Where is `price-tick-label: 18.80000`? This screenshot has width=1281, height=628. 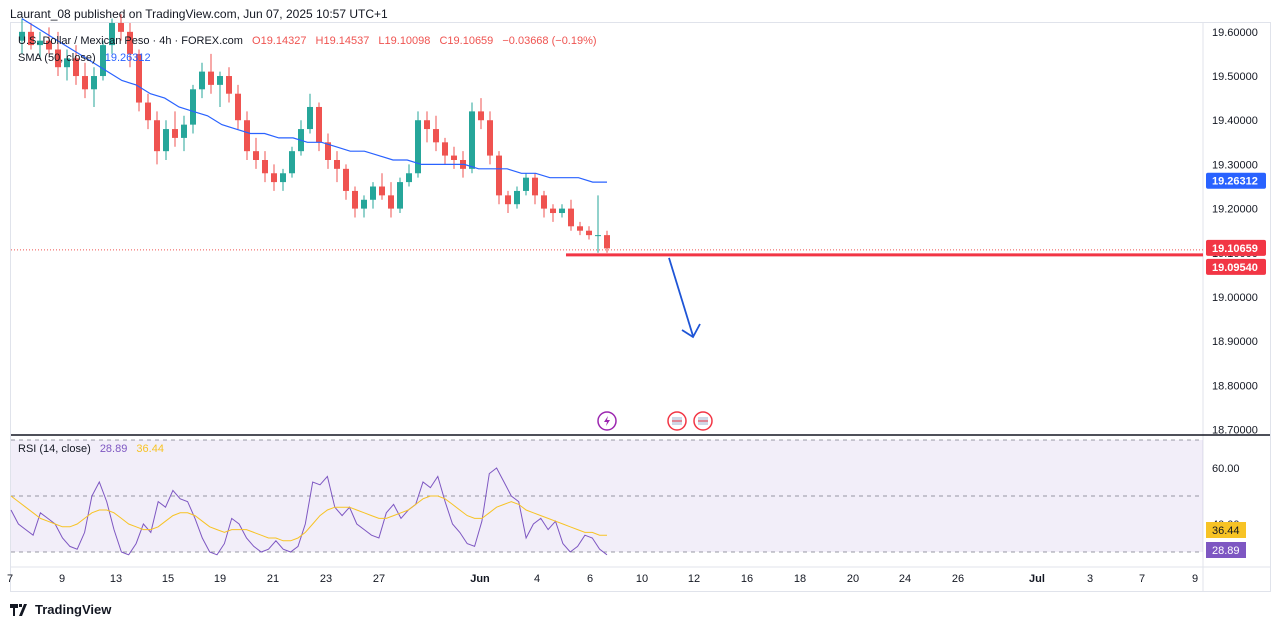 price-tick-label: 18.80000 is located at coordinates (1235, 386).